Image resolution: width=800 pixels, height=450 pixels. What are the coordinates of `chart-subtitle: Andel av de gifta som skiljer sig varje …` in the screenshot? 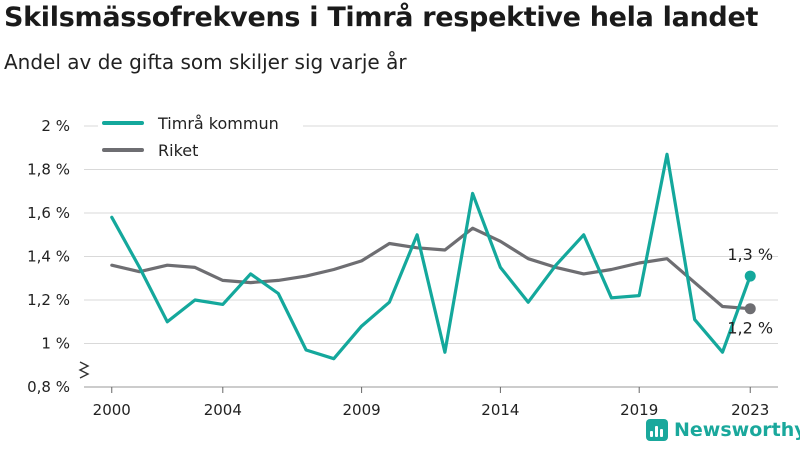 It's located at (205, 62).